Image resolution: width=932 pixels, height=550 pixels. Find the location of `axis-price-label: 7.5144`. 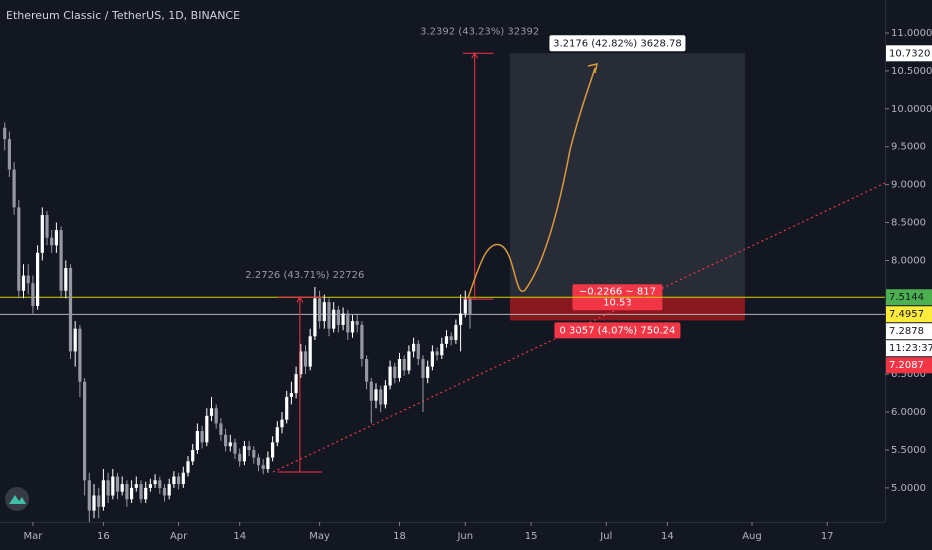

axis-price-label: 7.5144 is located at coordinates (906, 297).